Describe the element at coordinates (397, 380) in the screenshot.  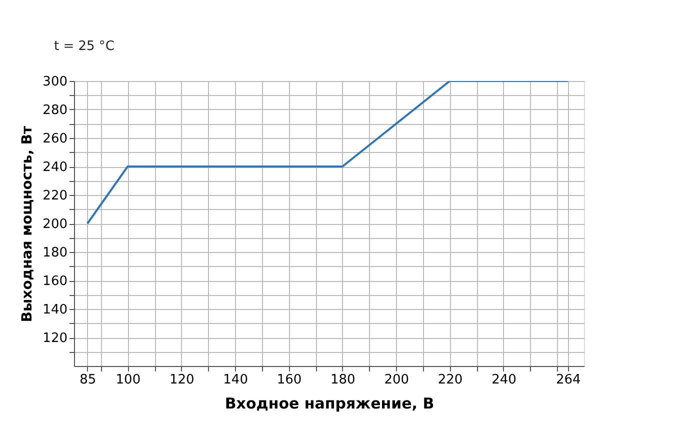
I see `x-tick-label: 200` at that location.